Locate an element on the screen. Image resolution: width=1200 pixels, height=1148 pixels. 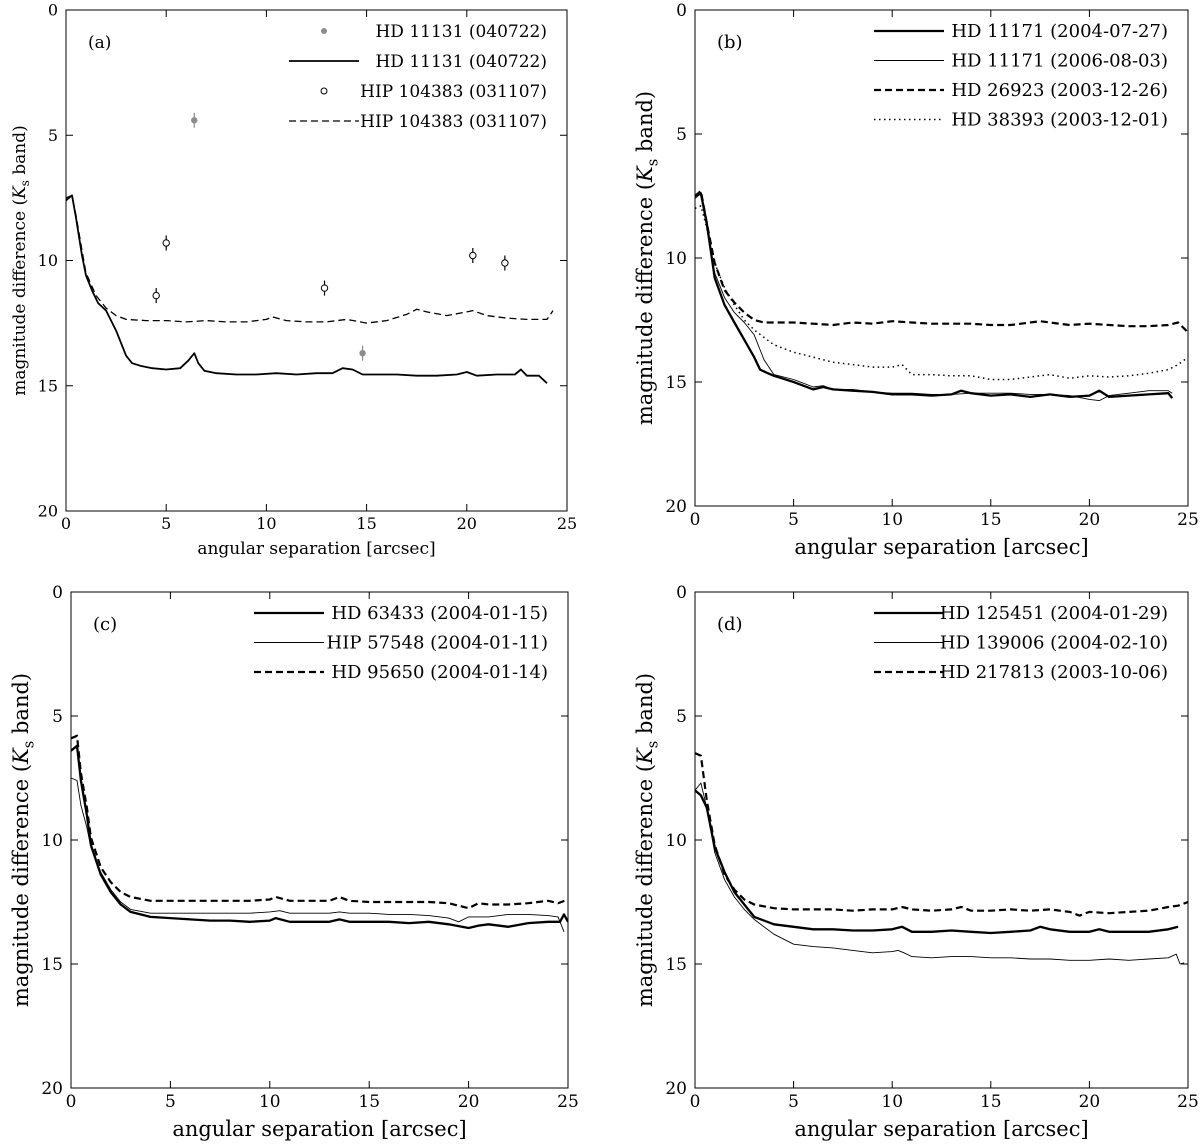
legend-label: HD 63433 (2004-01-15) is located at coordinates (439, 613).